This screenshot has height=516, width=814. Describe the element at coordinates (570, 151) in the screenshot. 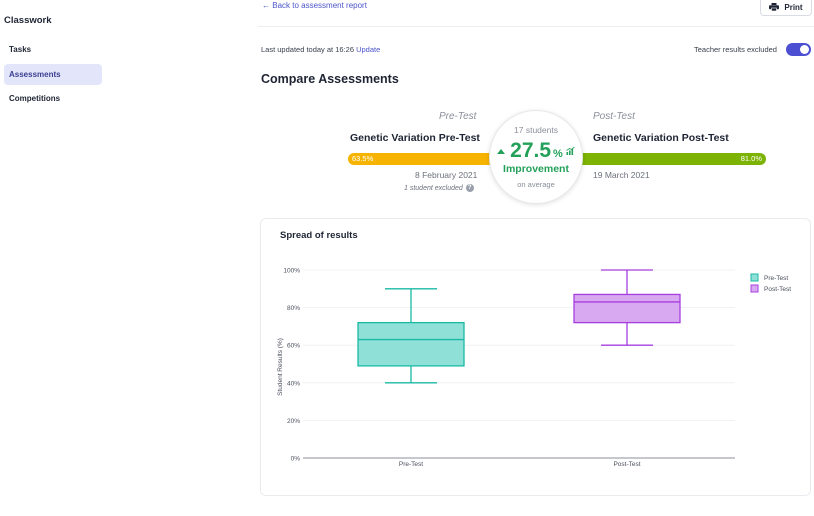

I see `trend-up-icon` at that location.